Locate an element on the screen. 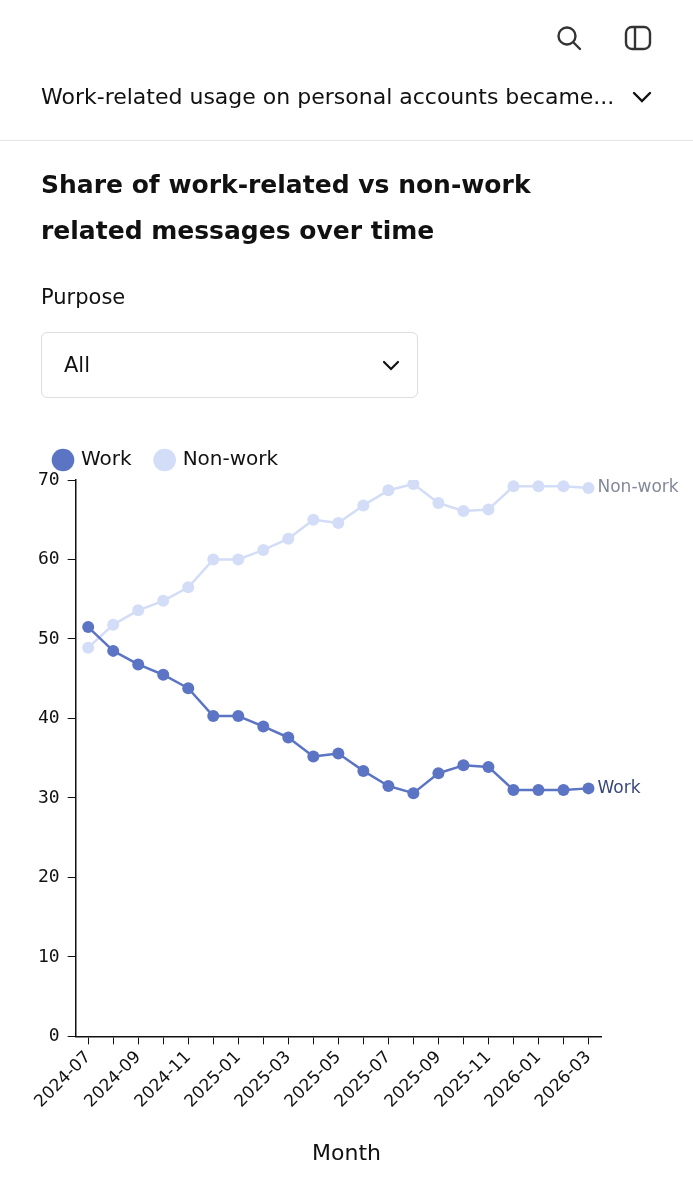 The image size is (693, 1200). text: Work is located at coordinates (619, 786).